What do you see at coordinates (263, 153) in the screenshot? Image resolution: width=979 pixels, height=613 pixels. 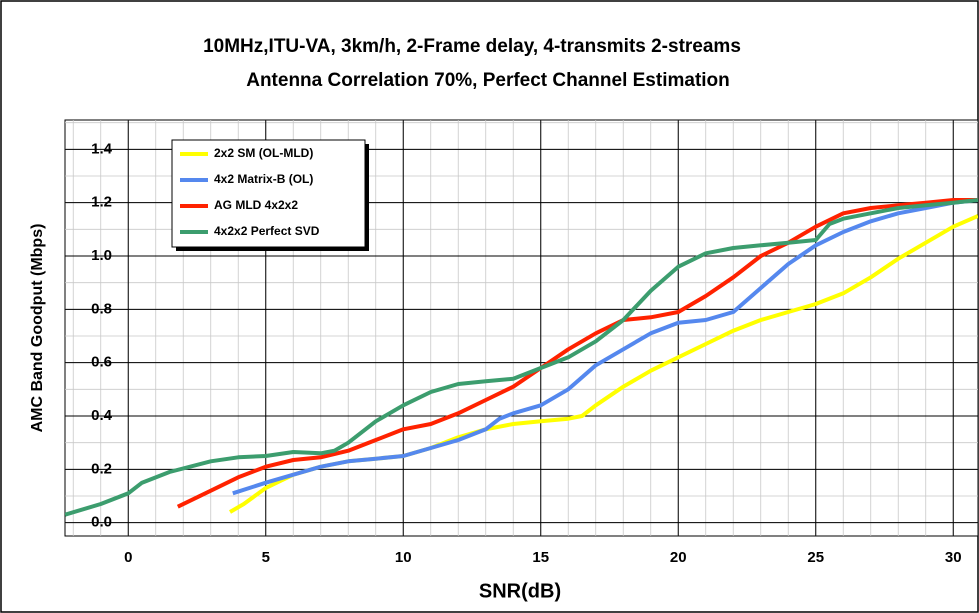 I see `legend-label: 2x2 SM (OL-MLD)` at bounding box center [263, 153].